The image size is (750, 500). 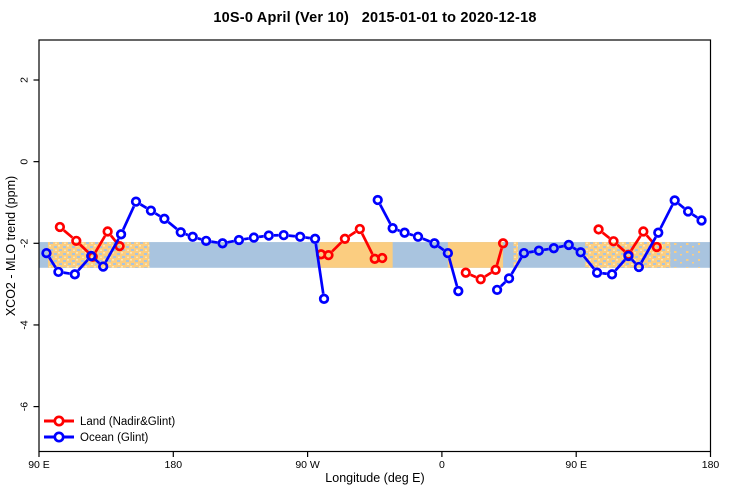 What do you see at coordinates (11, 246) in the screenshot?
I see `y-axis-label: XCO2 - MLO trend (ppm)` at bounding box center [11, 246].